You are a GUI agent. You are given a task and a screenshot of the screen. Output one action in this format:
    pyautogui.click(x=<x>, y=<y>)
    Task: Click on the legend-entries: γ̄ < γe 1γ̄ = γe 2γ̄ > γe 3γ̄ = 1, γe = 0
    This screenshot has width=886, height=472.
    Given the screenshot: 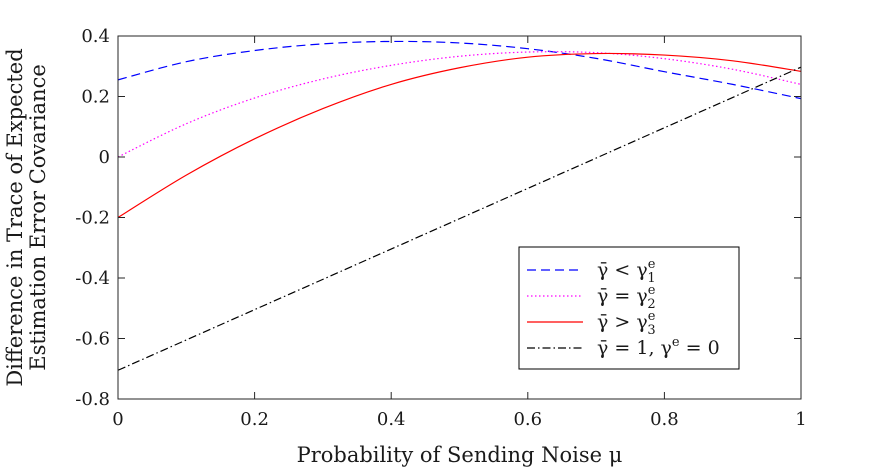 What is the action you would take?
    pyautogui.click(x=623, y=308)
    